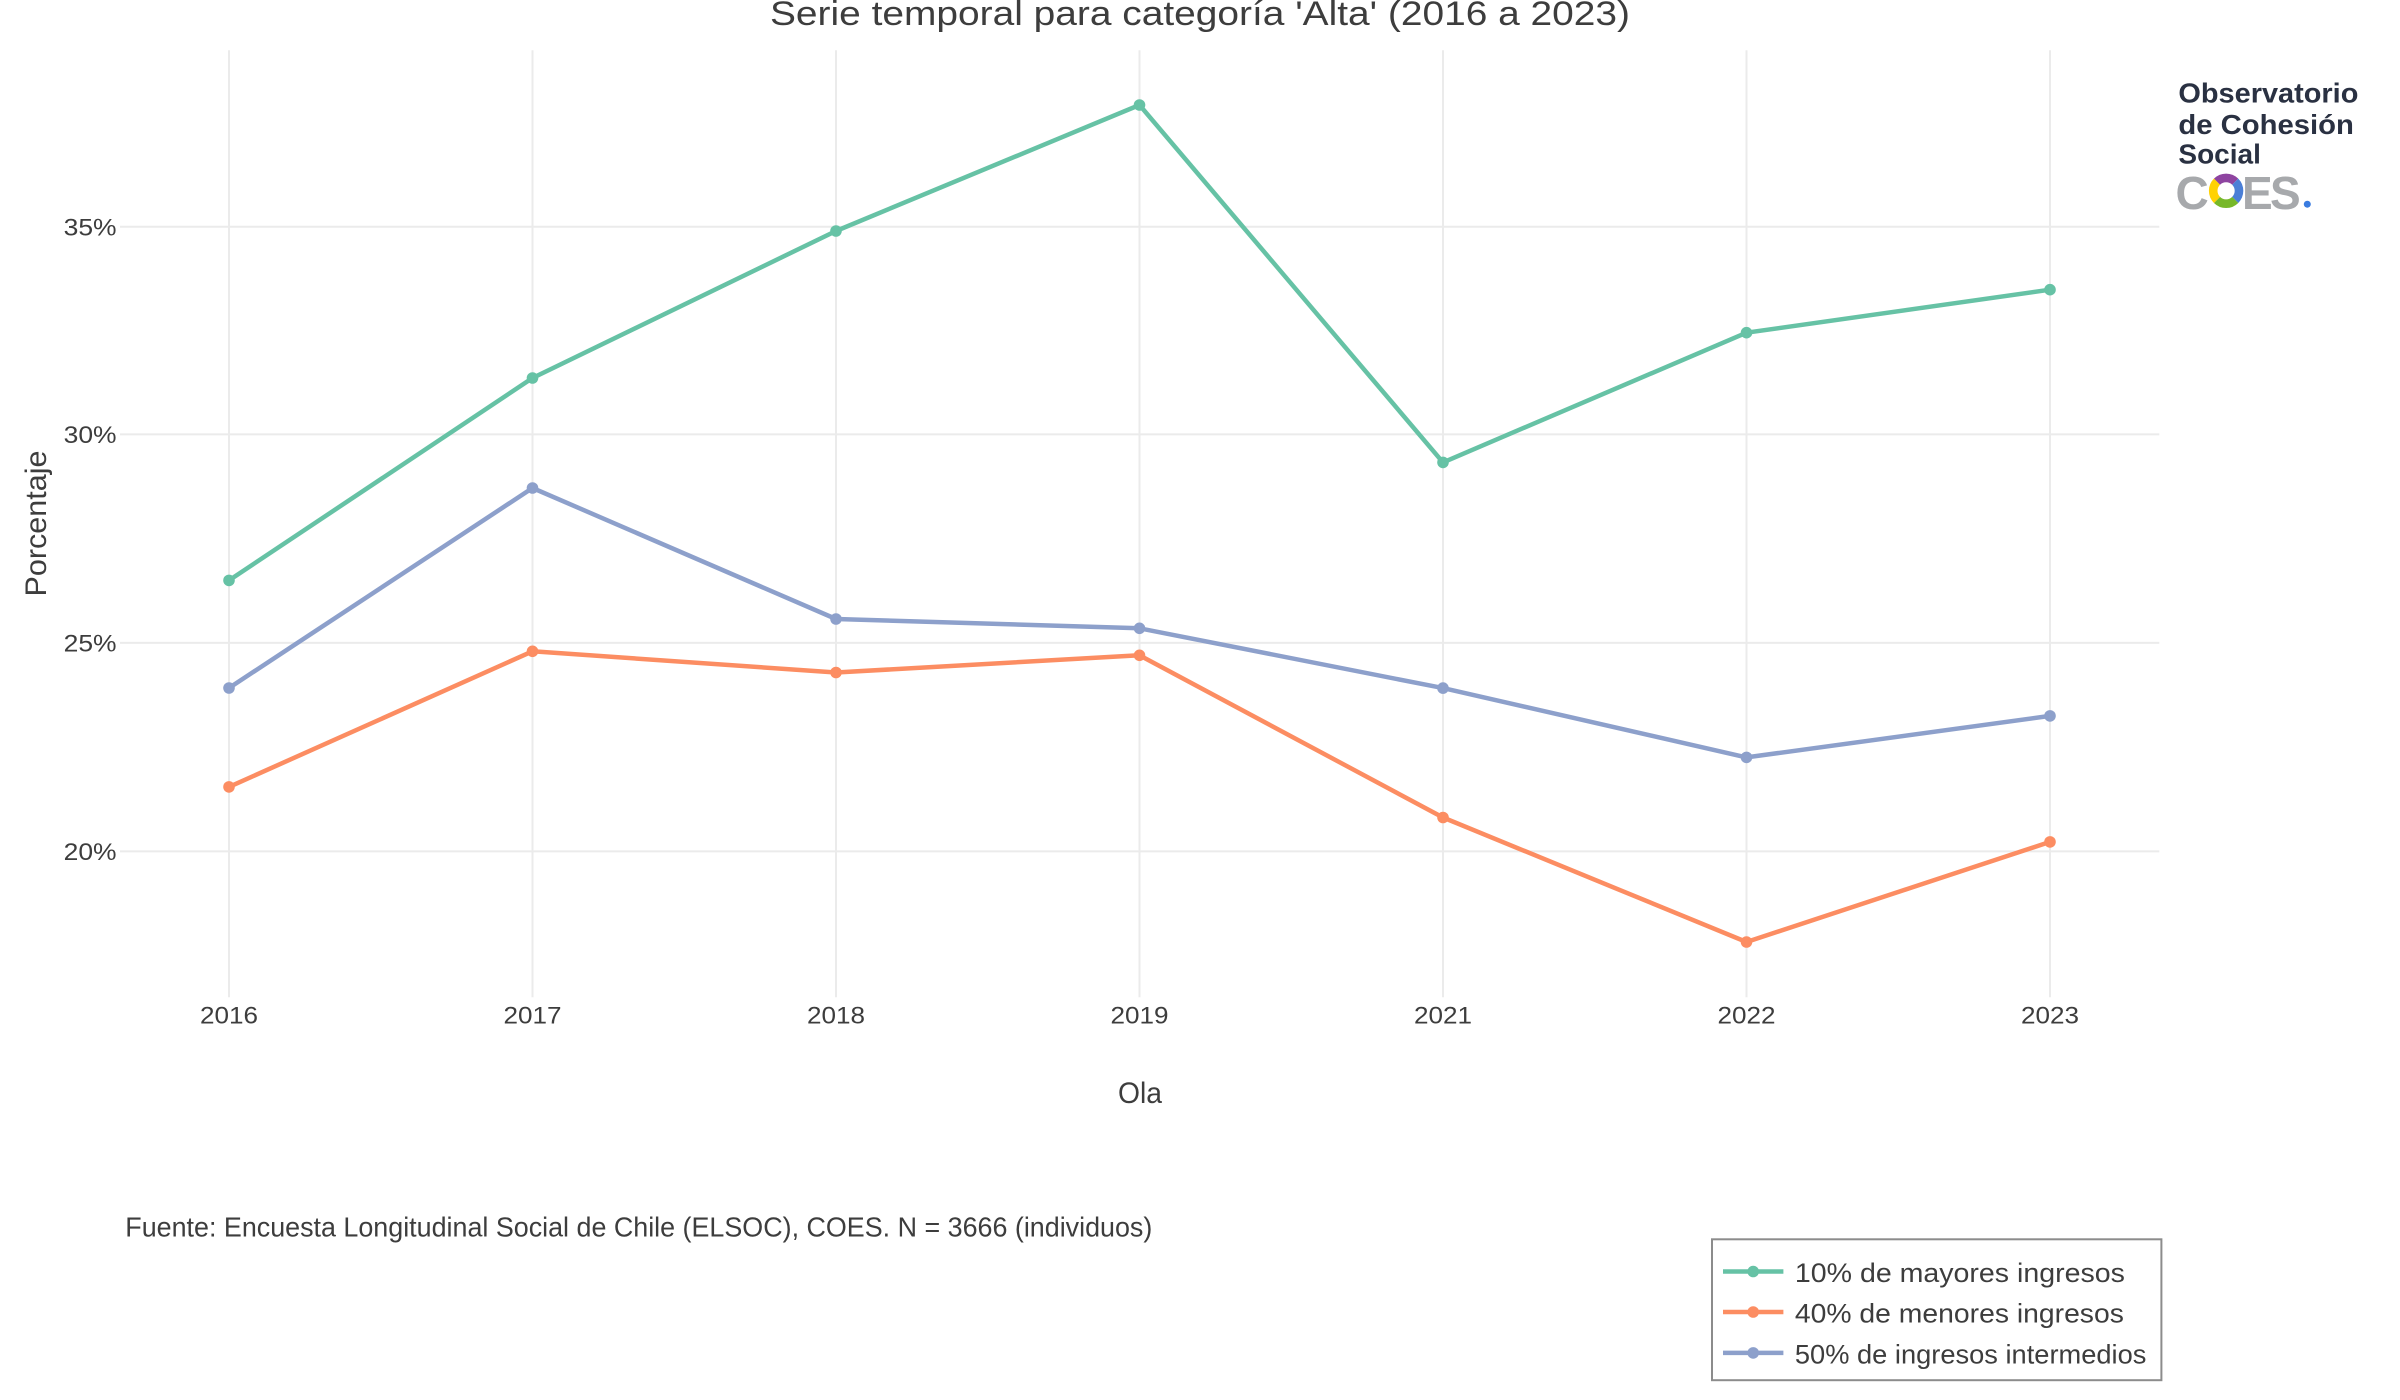  Describe the element at coordinates (2219, 154) in the screenshot. I see `svg-text: Social` at that location.